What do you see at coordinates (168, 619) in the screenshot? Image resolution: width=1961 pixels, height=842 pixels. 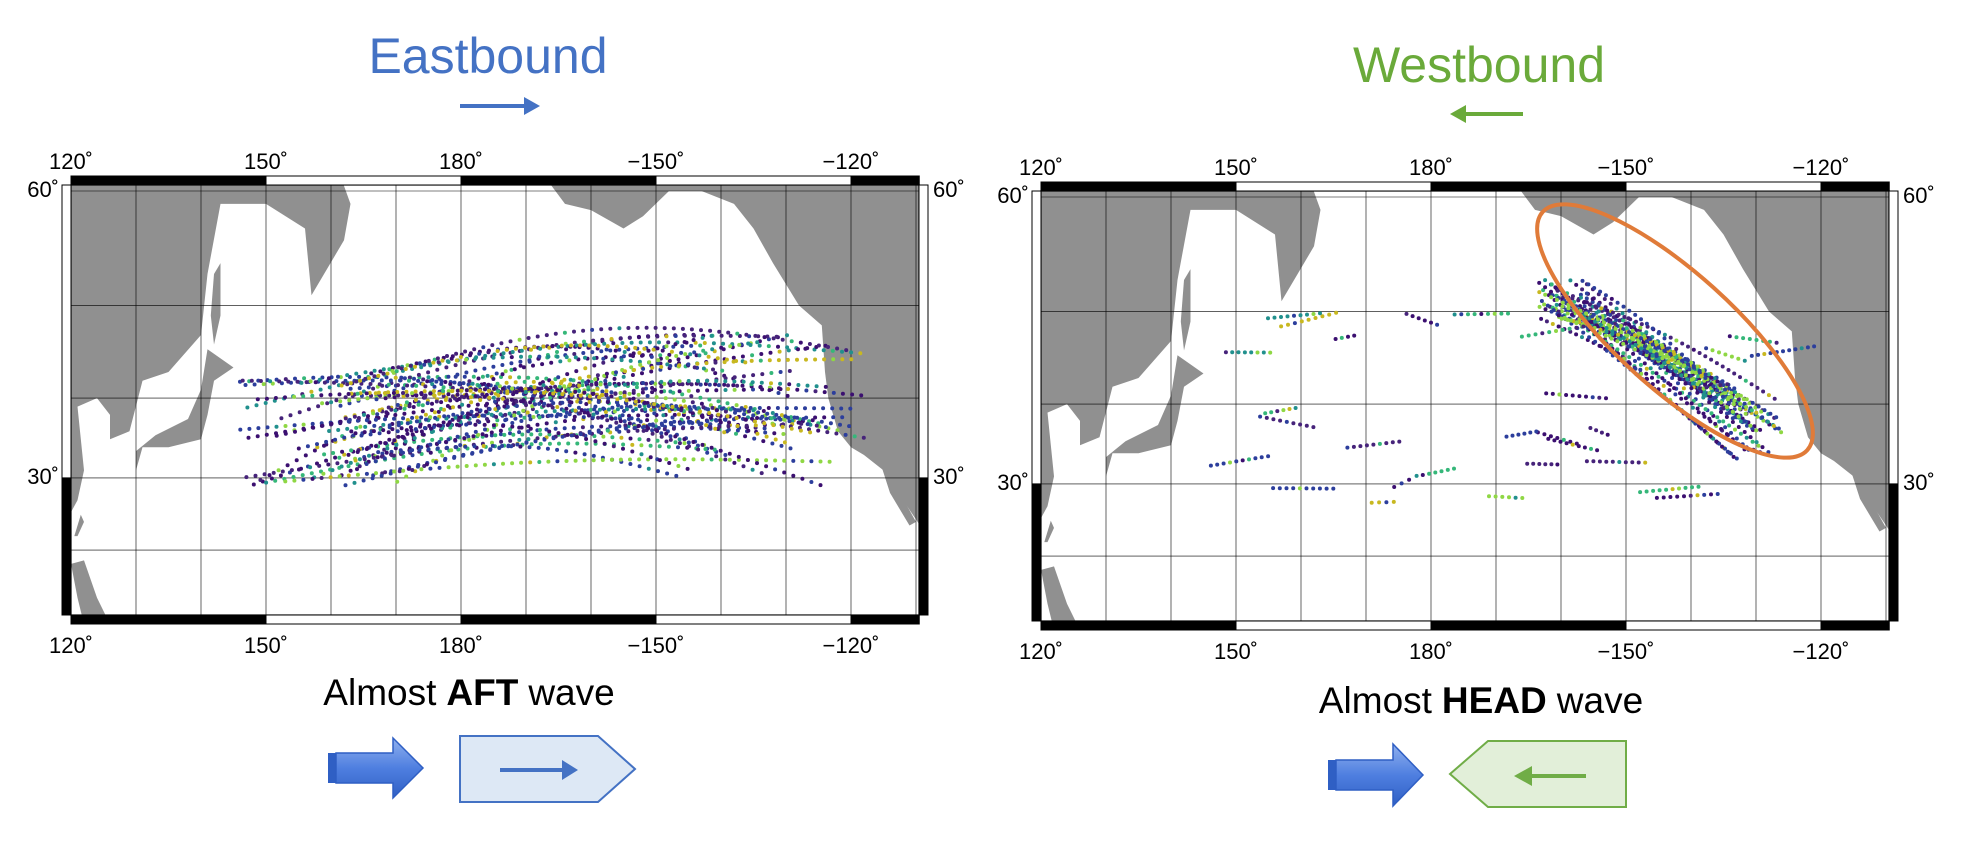 I see `frame-bar` at bounding box center [168, 619].